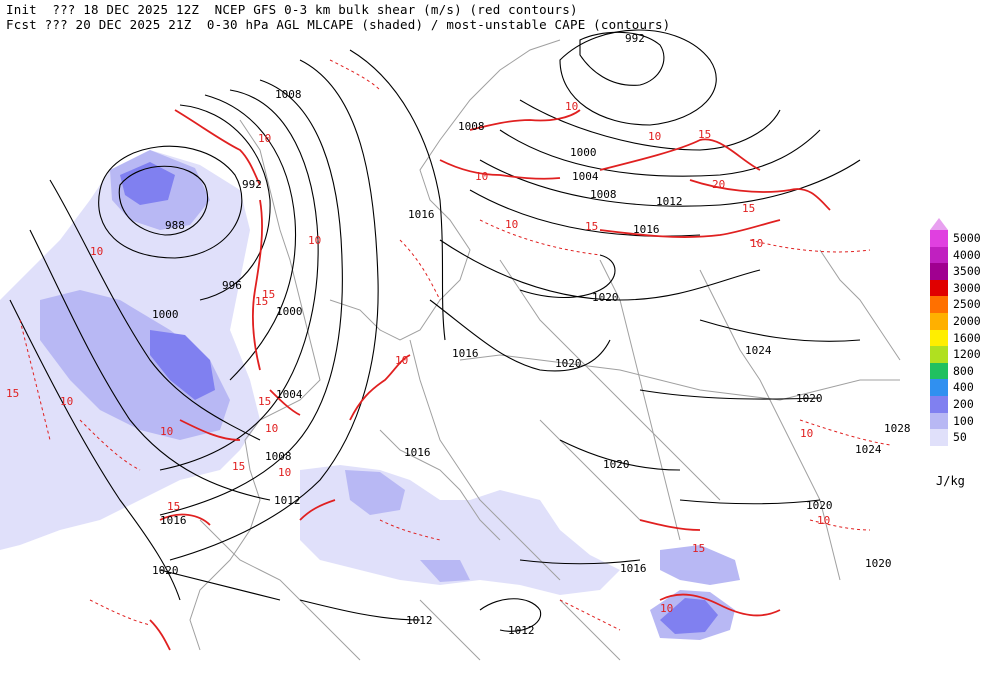  I want to click on legend-label: 3500, so click(967, 271).